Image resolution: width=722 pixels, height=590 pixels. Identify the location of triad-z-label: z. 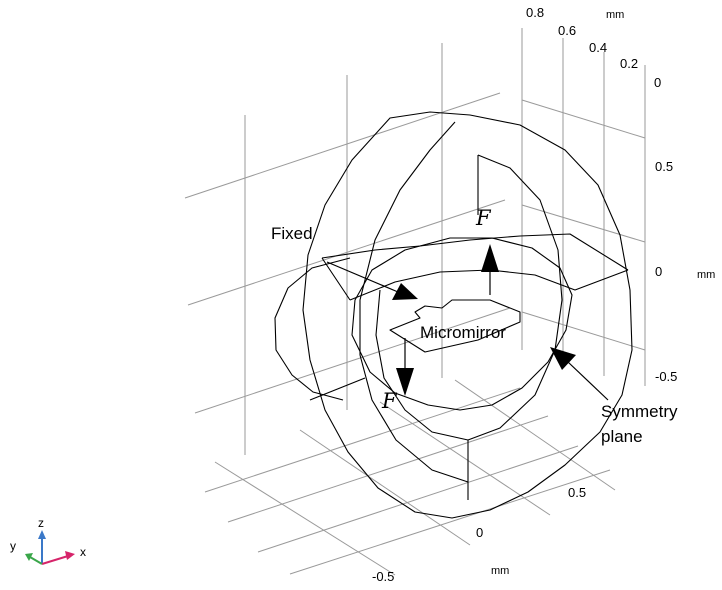
(41, 523).